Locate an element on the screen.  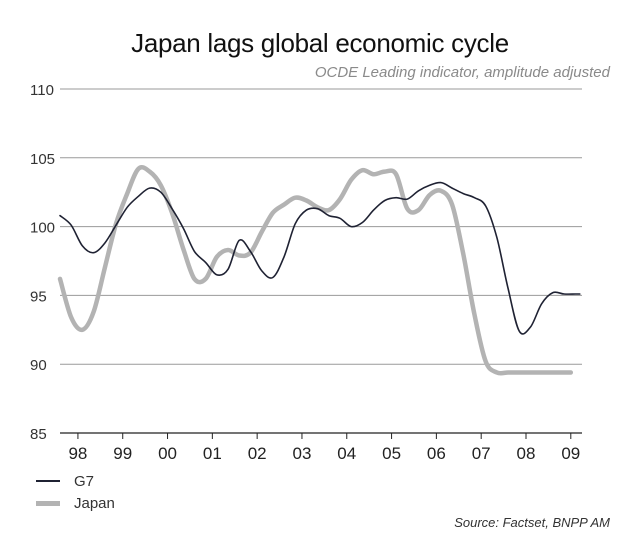
y-tick-label: 105 is located at coordinates (42, 159).